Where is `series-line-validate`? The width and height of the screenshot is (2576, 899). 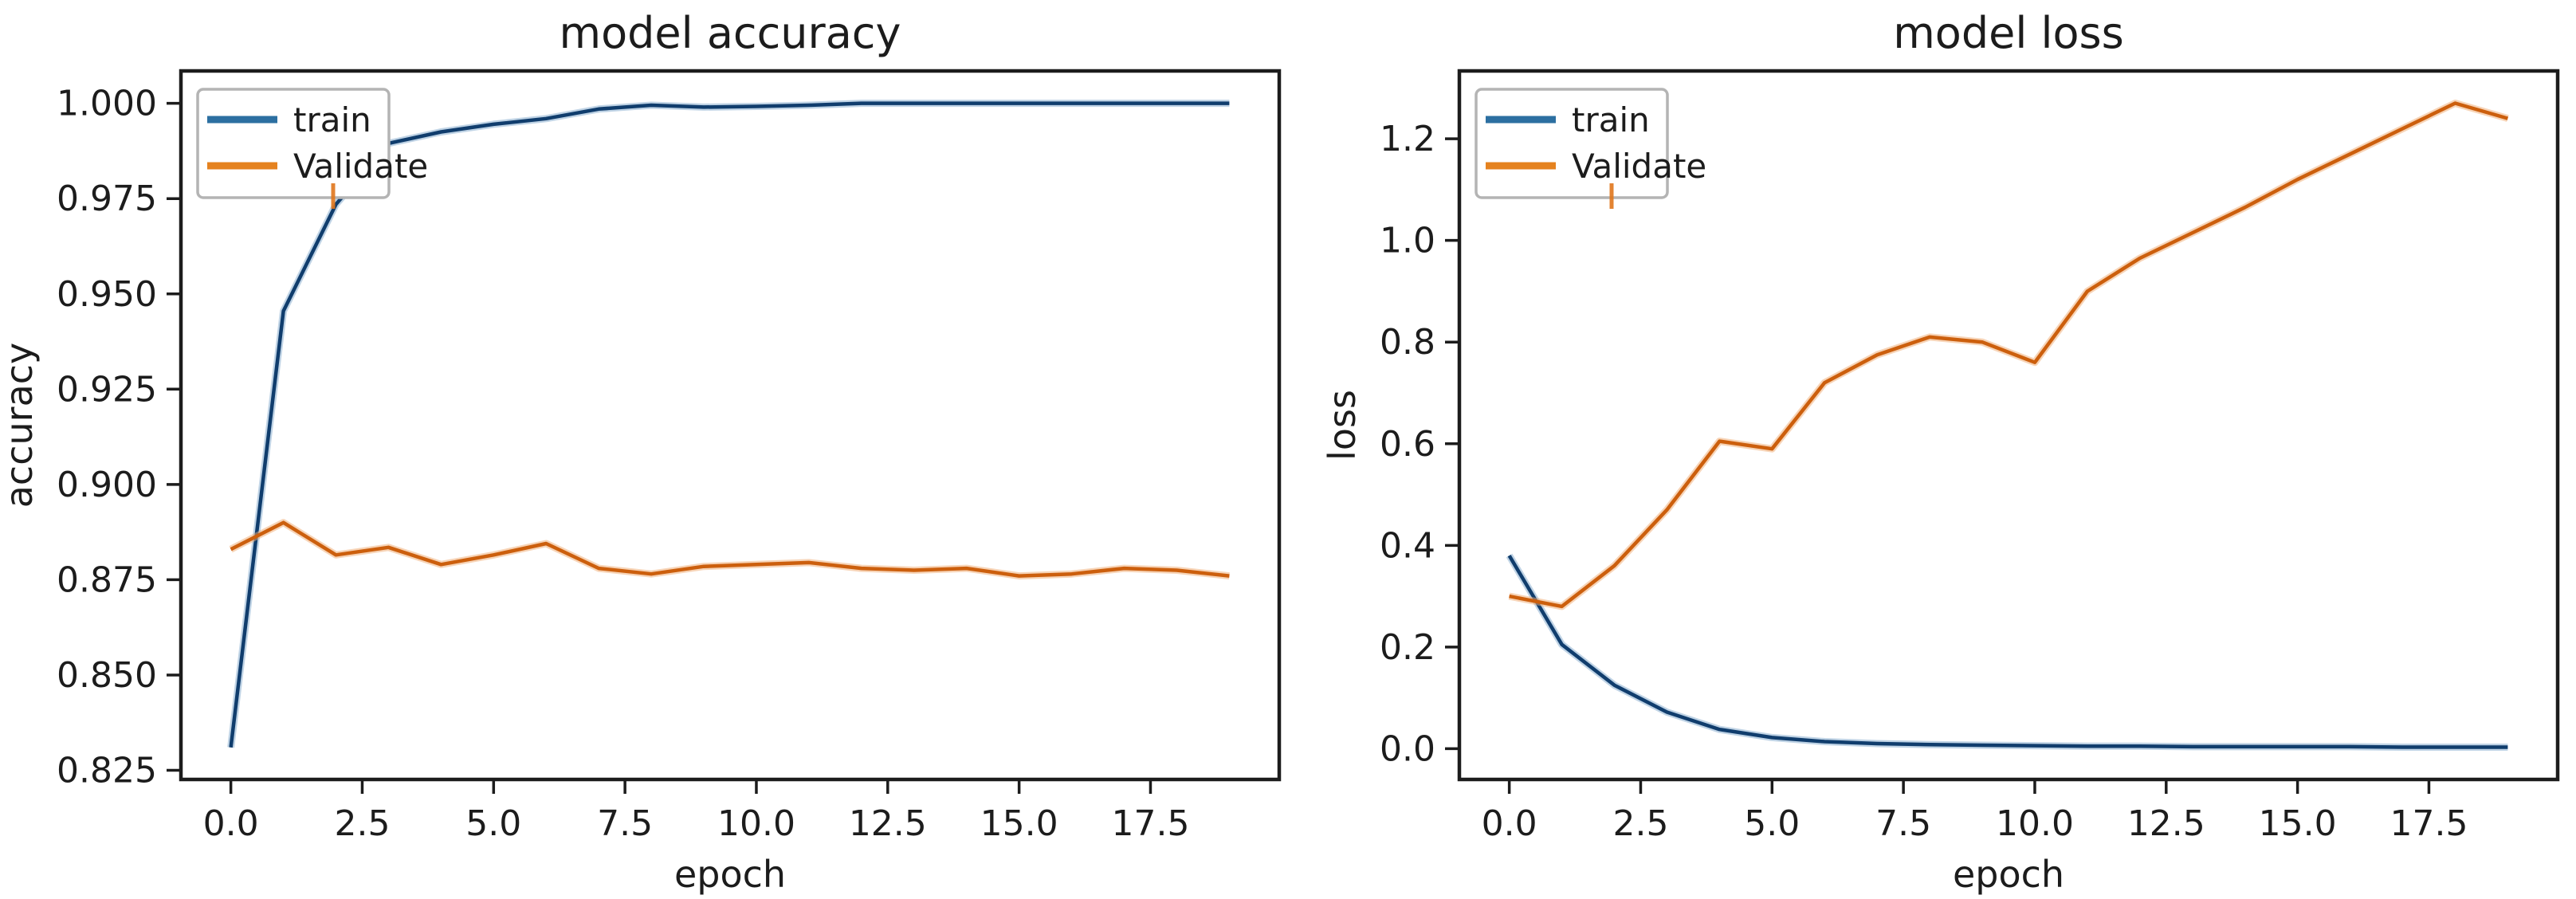
series-line-validate is located at coordinates (730, 549).